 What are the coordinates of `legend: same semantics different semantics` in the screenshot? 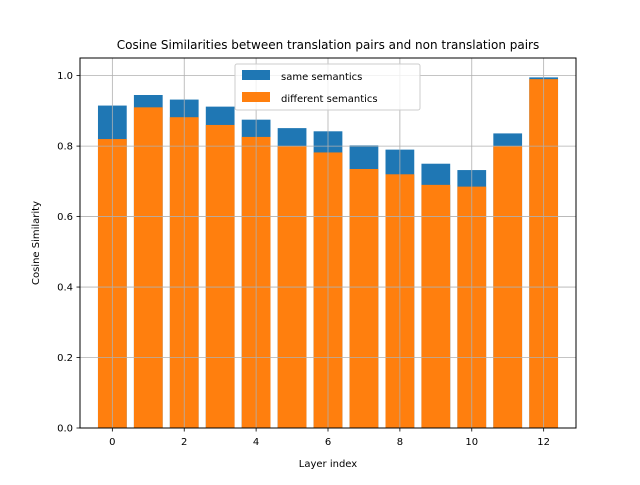 It's located at (327, 87).